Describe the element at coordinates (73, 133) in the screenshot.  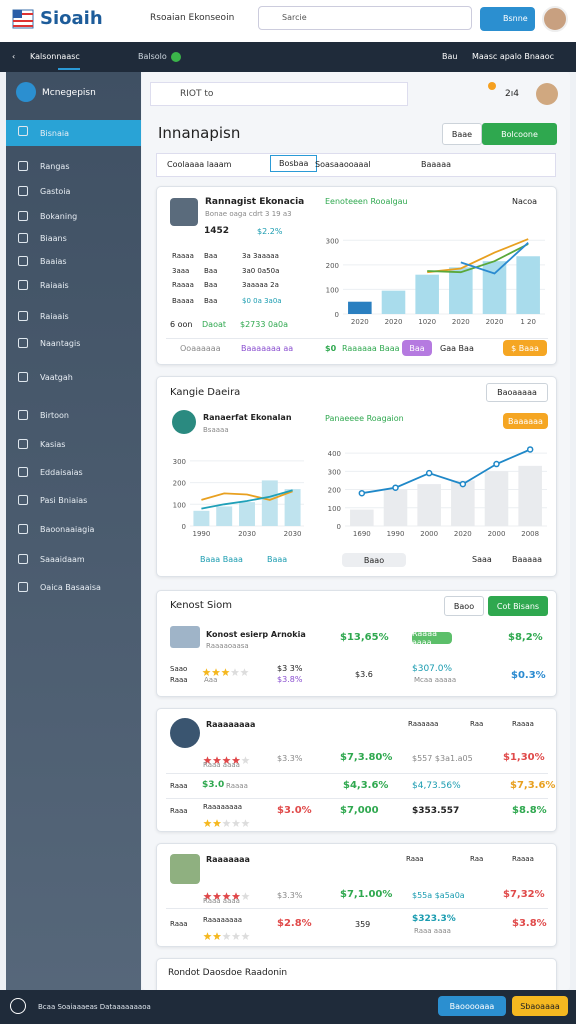
I see `sidebar-item: Bisnaia` at that location.